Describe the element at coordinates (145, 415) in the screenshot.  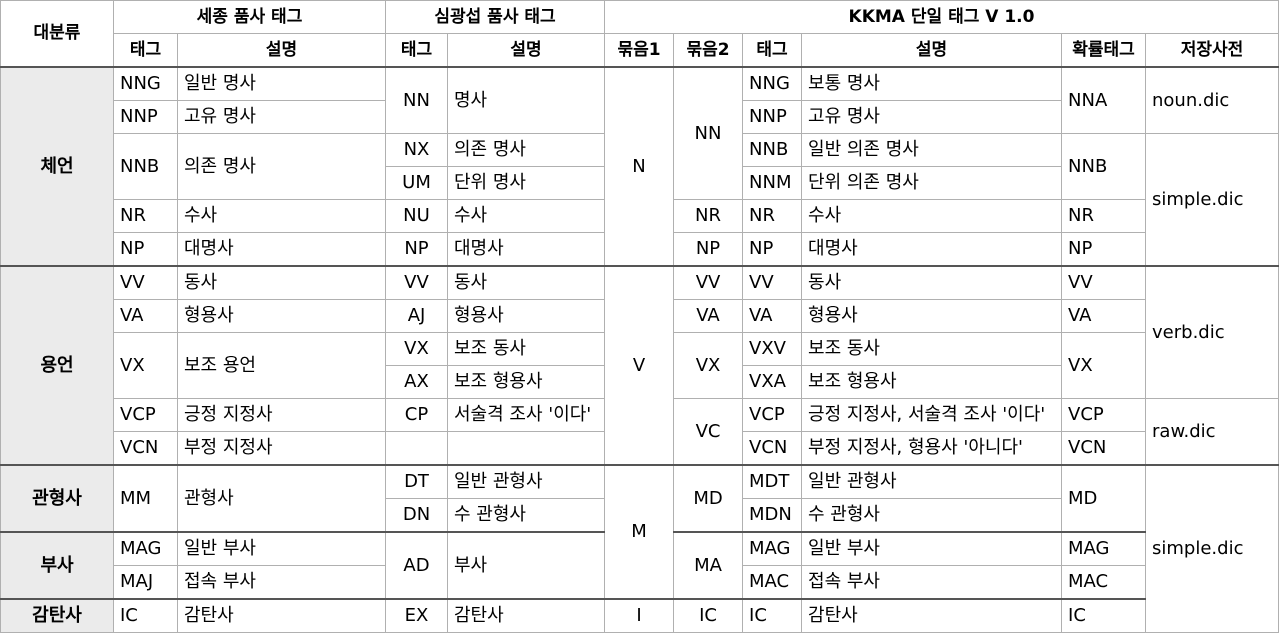
I see `sejong-tag: VCP` at that location.